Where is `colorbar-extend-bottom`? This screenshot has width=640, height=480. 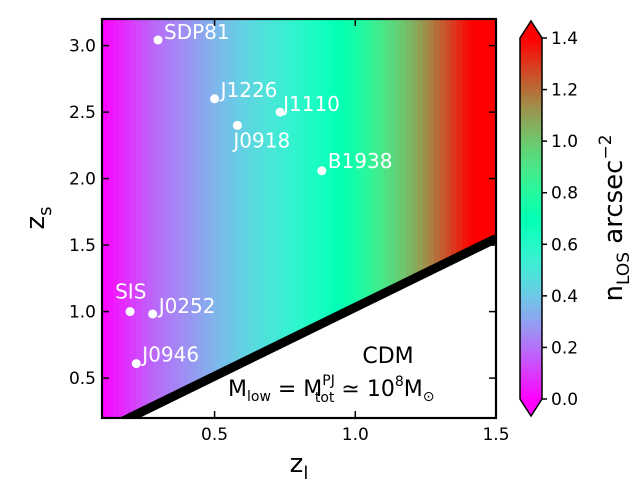
colorbar-extend-bottom is located at coordinates (531, 407).